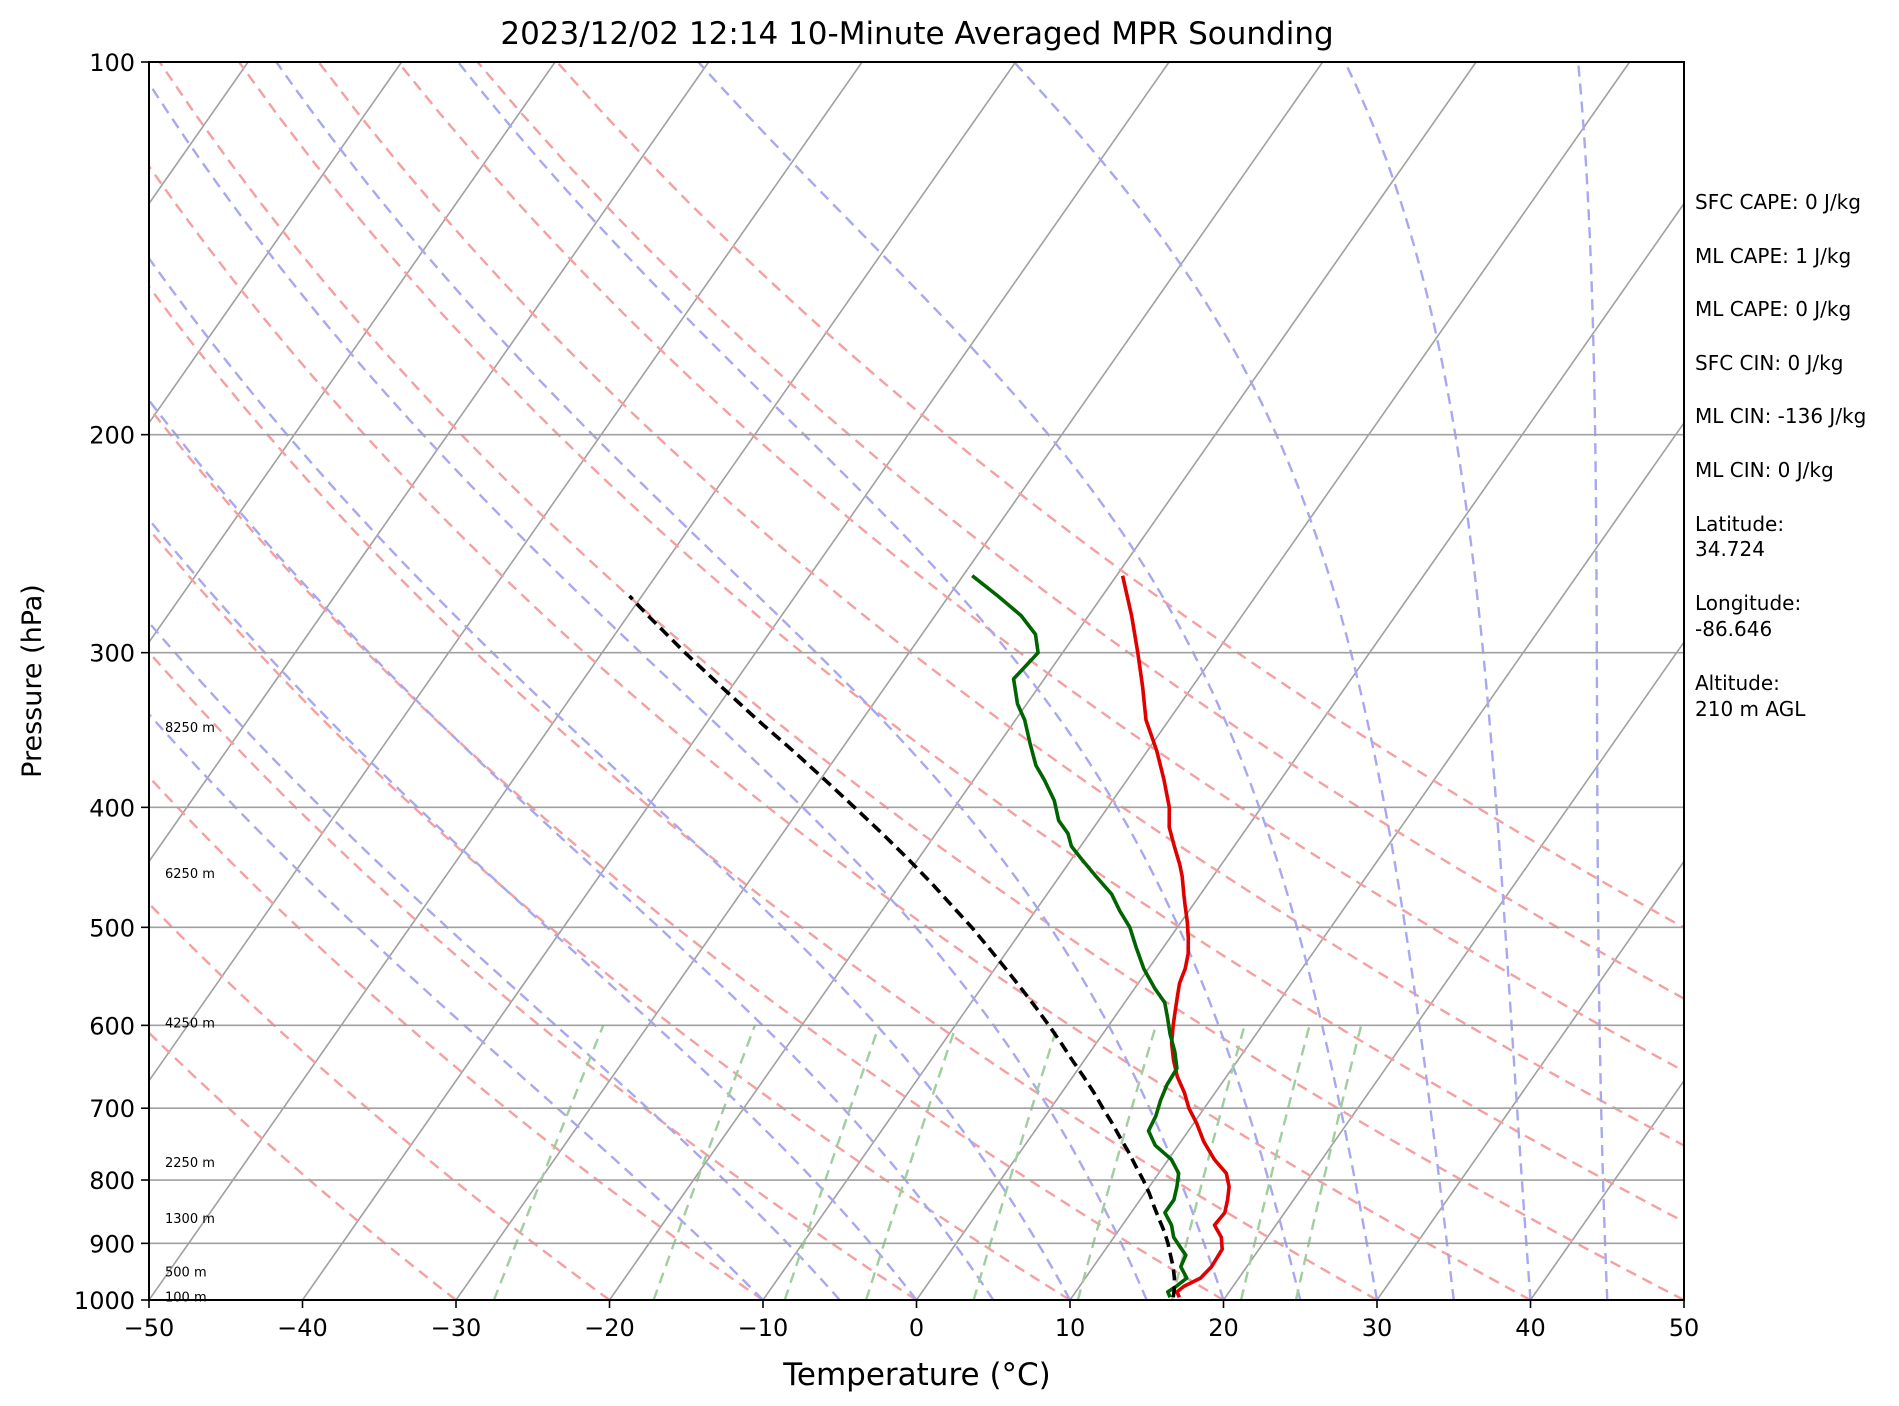  What do you see at coordinates (1769, 363) in the screenshot?
I see `sfc-cin-text: SFC CIN: 0 J/kg` at bounding box center [1769, 363].